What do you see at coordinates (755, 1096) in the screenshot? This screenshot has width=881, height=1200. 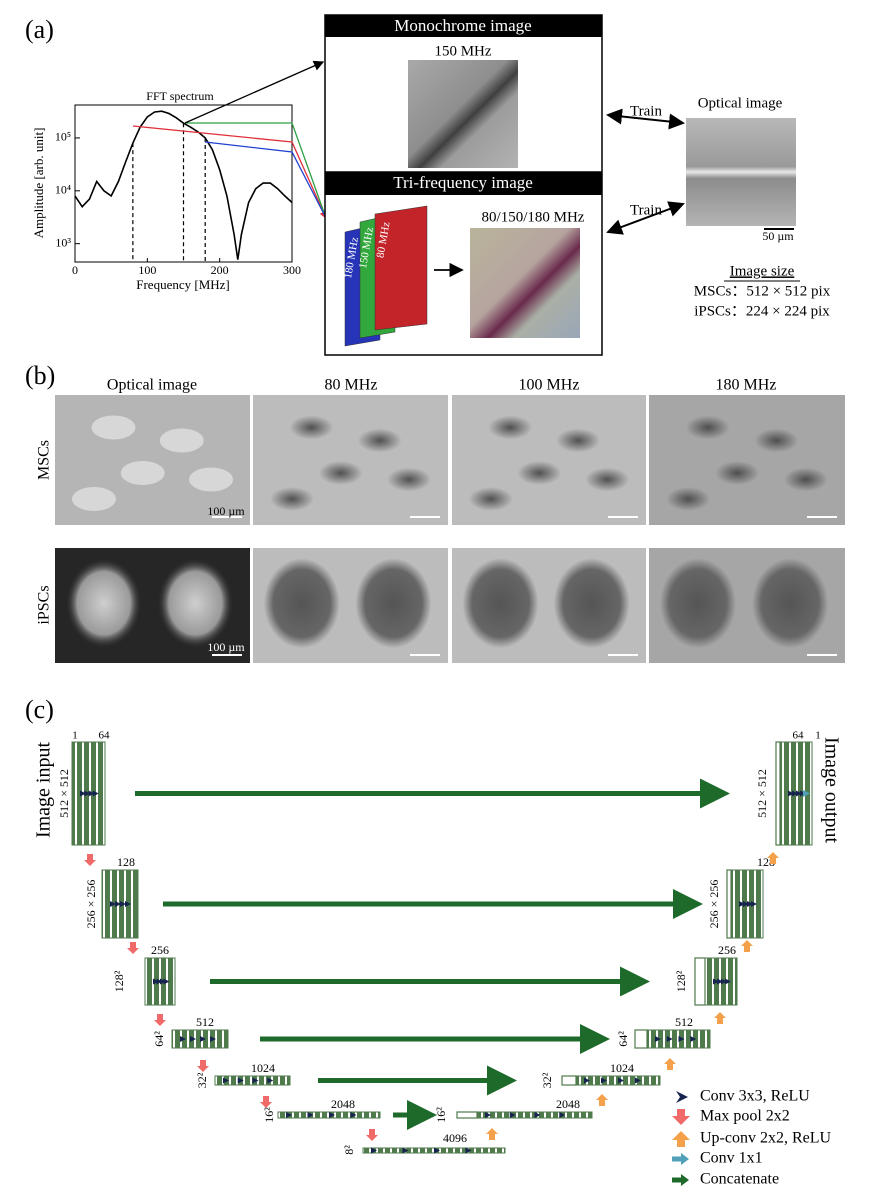 I see `legend-label: Conv 3x3, ReLU` at bounding box center [755, 1096].